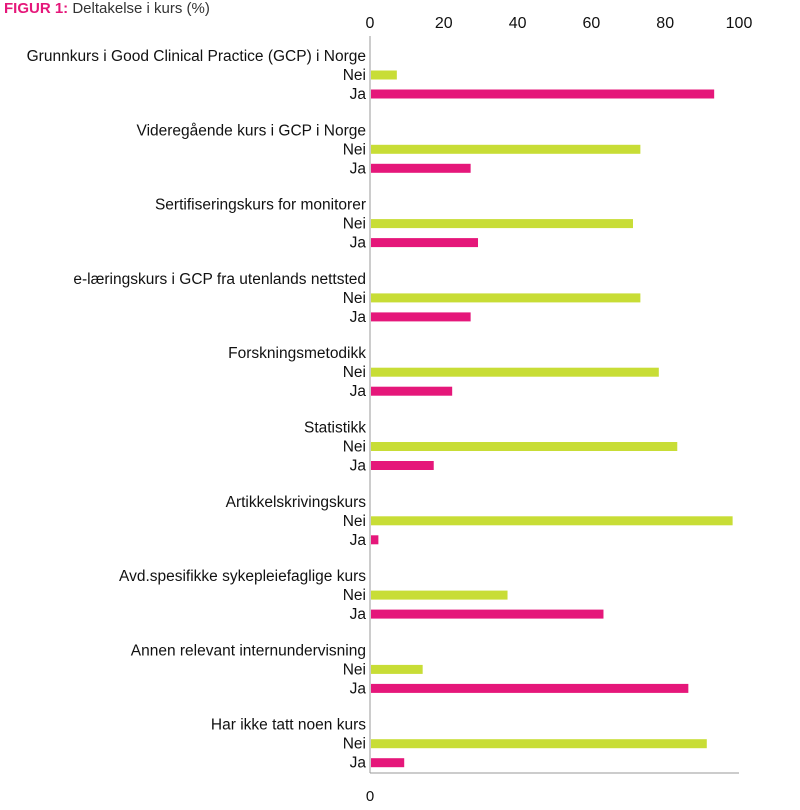  What do you see at coordinates (288, 725) in the screenshot?
I see `category-label: Har ikke tatt noen kurs` at bounding box center [288, 725].